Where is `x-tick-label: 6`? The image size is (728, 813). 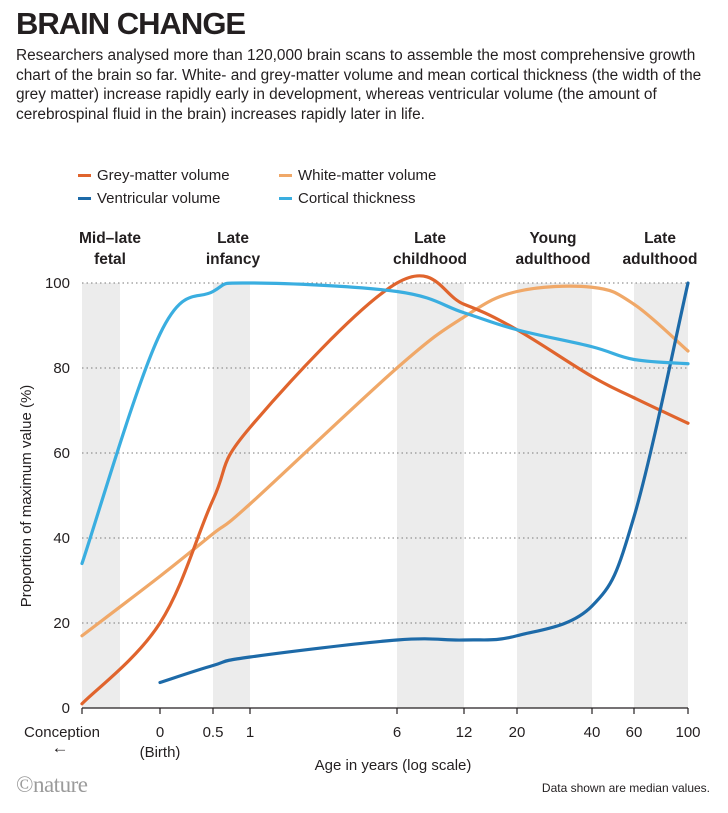 x-tick-label: 6 is located at coordinates (397, 732).